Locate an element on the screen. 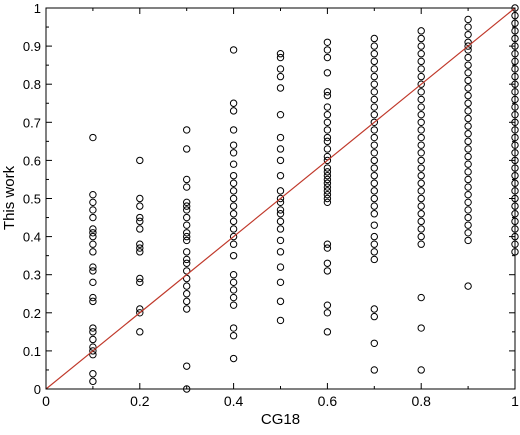 The image size is (520, 435). x-tick-label: 0 is located at coordinates (46, 401).